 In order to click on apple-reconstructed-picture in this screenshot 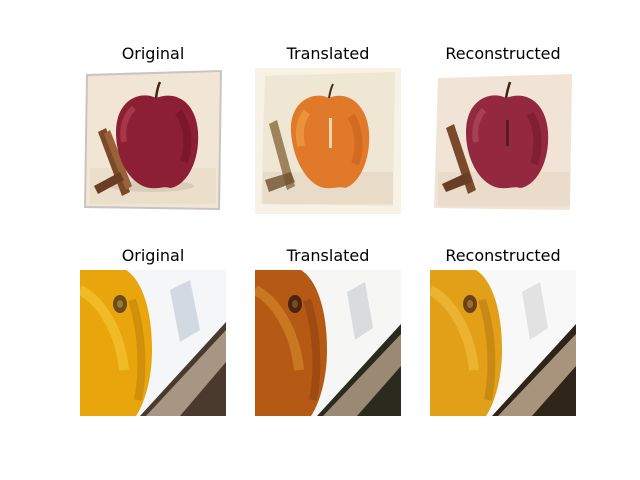, I will do `click(503, 141)`.